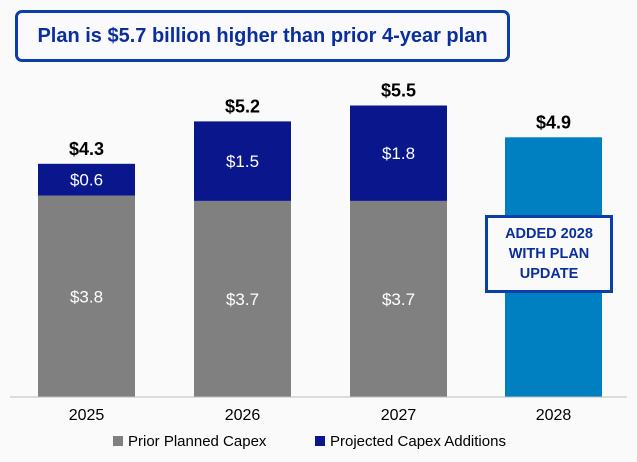  I want to click on bar-total-label: $5.2, so click(242, 106).